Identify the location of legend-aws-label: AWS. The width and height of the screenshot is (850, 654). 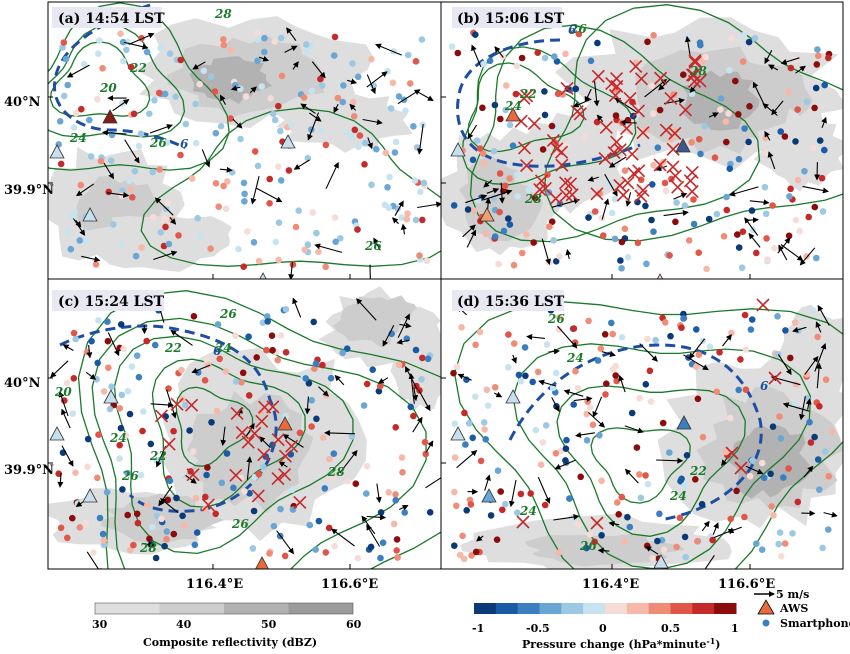
(793, 608).